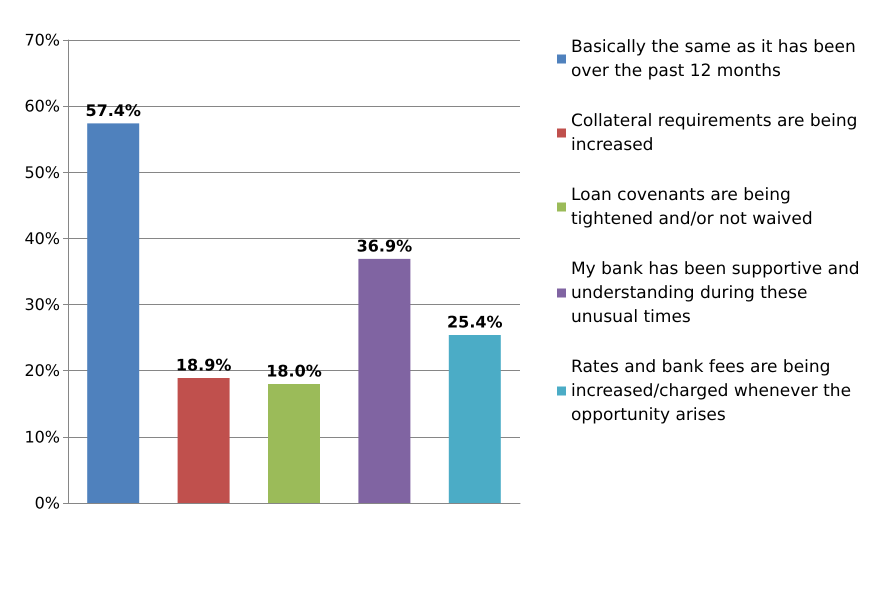  I want to click on legend-label: My bank has been supportive and understanding during these unusual times, so click(718, 293).